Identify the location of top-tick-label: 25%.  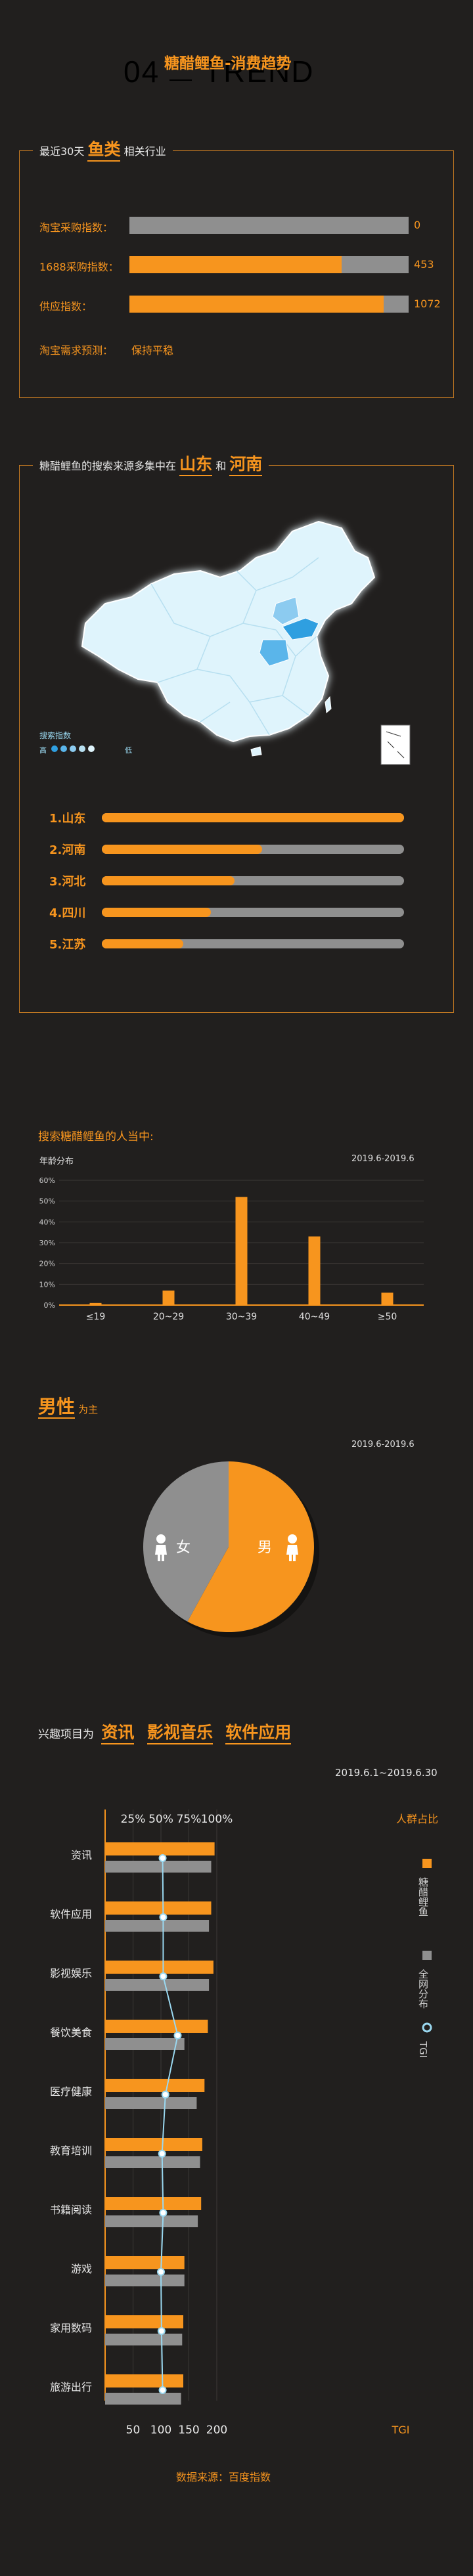
(133, 1819).